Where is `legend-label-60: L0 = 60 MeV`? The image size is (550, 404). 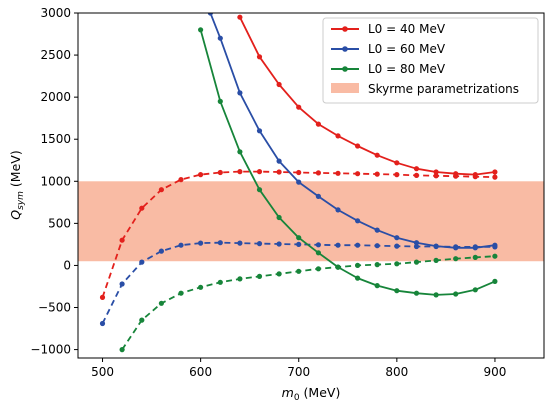 legend-label-60: L0 = 60 MeV is located at coordinates (407, 49).